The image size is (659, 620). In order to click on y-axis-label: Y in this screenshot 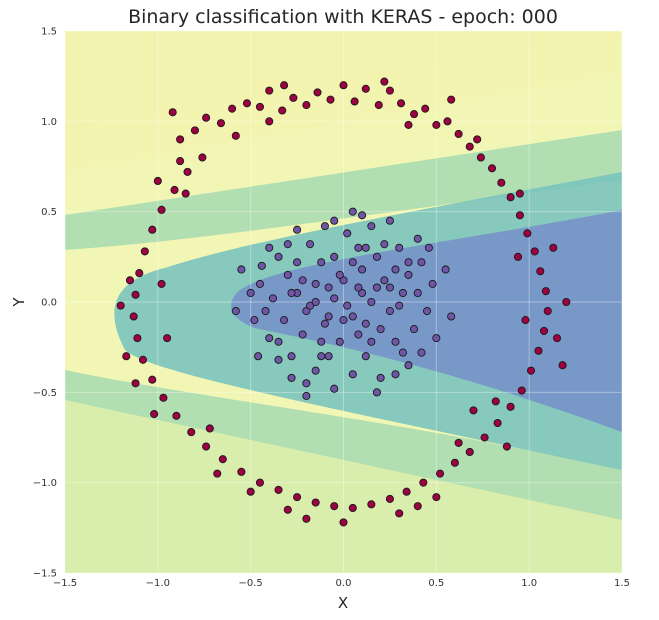, I will do `click(19, 302)`.